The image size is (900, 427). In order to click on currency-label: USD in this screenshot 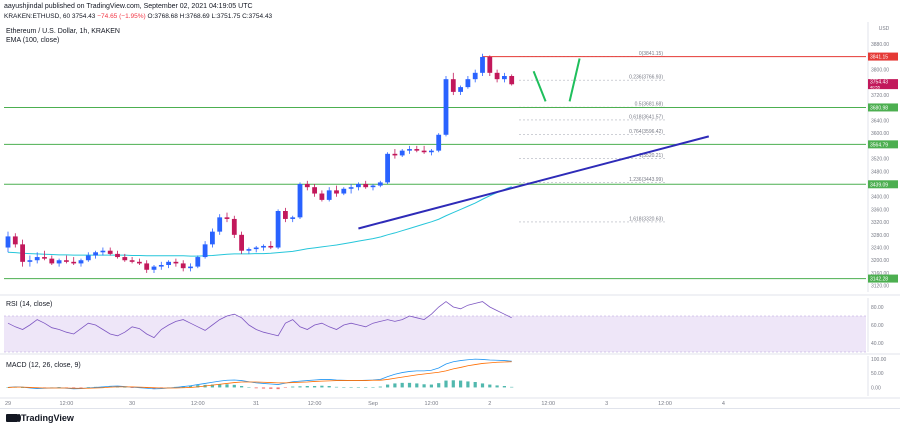, I will do `click(884, 29)`.